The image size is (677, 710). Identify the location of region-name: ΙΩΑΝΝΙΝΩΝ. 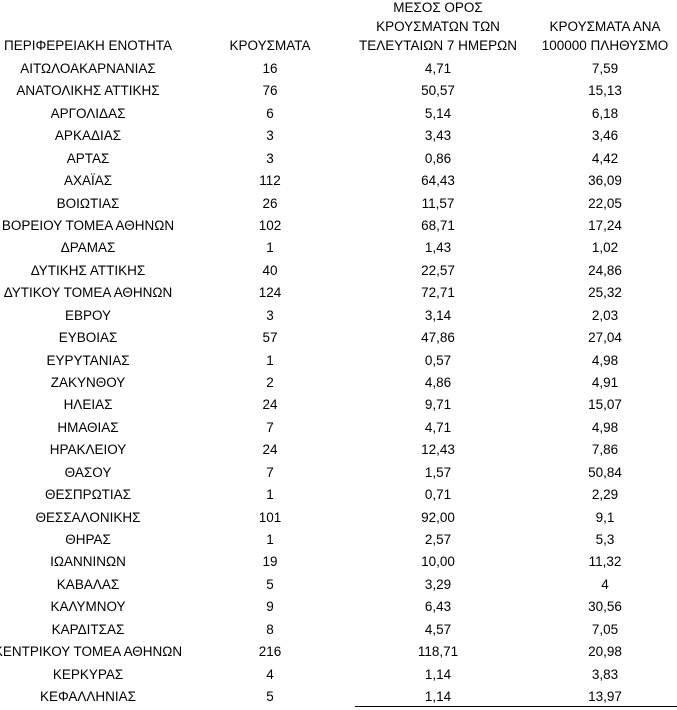
(88, 562).